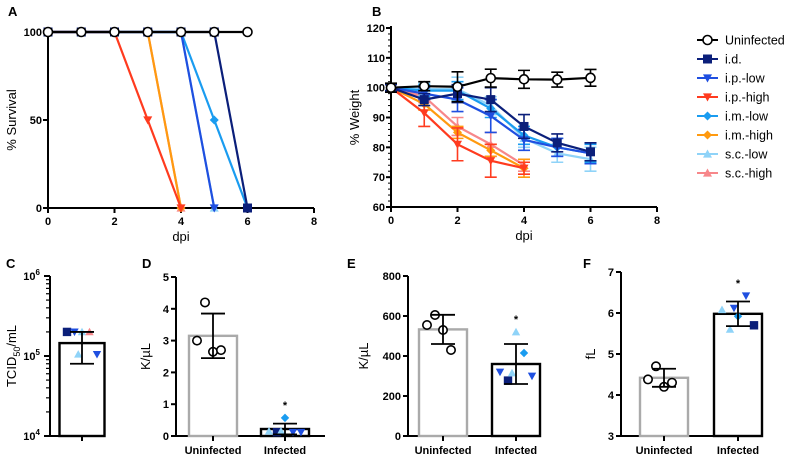 The height and width of the screenshot is (457, 800). What do you see at coordinates (33, 33) in the screenshot?
I see `y-tick-label: 100` at bounding box center [33, 33].